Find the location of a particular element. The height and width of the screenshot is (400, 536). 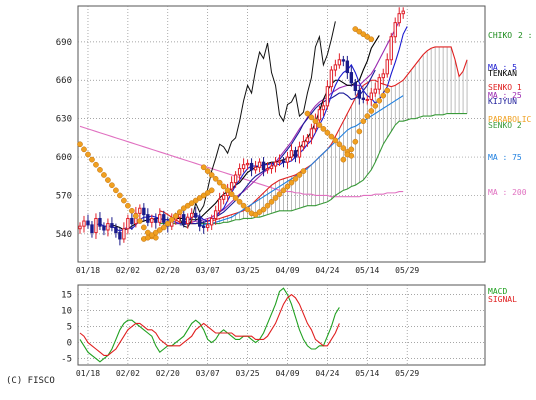

macd-x-tick-label: 02/20 is located at coordinates (168, 373).